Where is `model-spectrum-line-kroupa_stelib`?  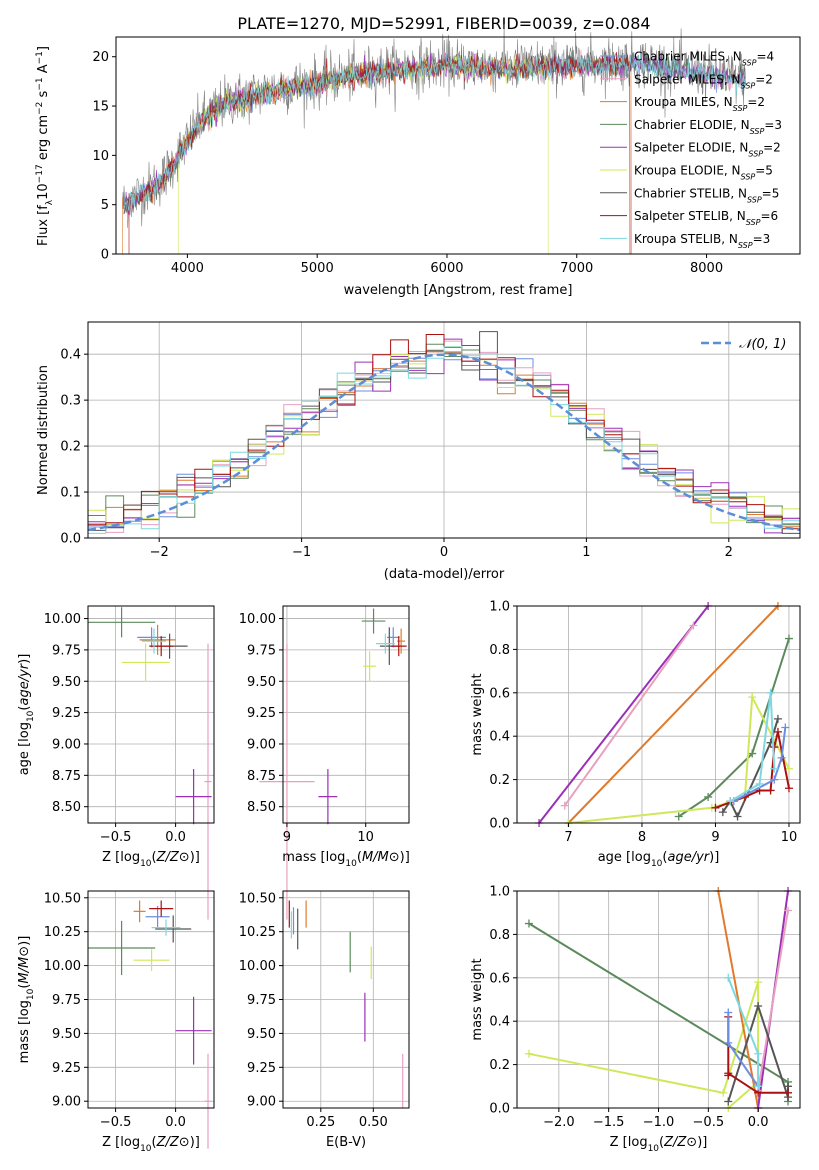 model-spectrum-line-kroupa_stelib is located at coordinates (434, 131).